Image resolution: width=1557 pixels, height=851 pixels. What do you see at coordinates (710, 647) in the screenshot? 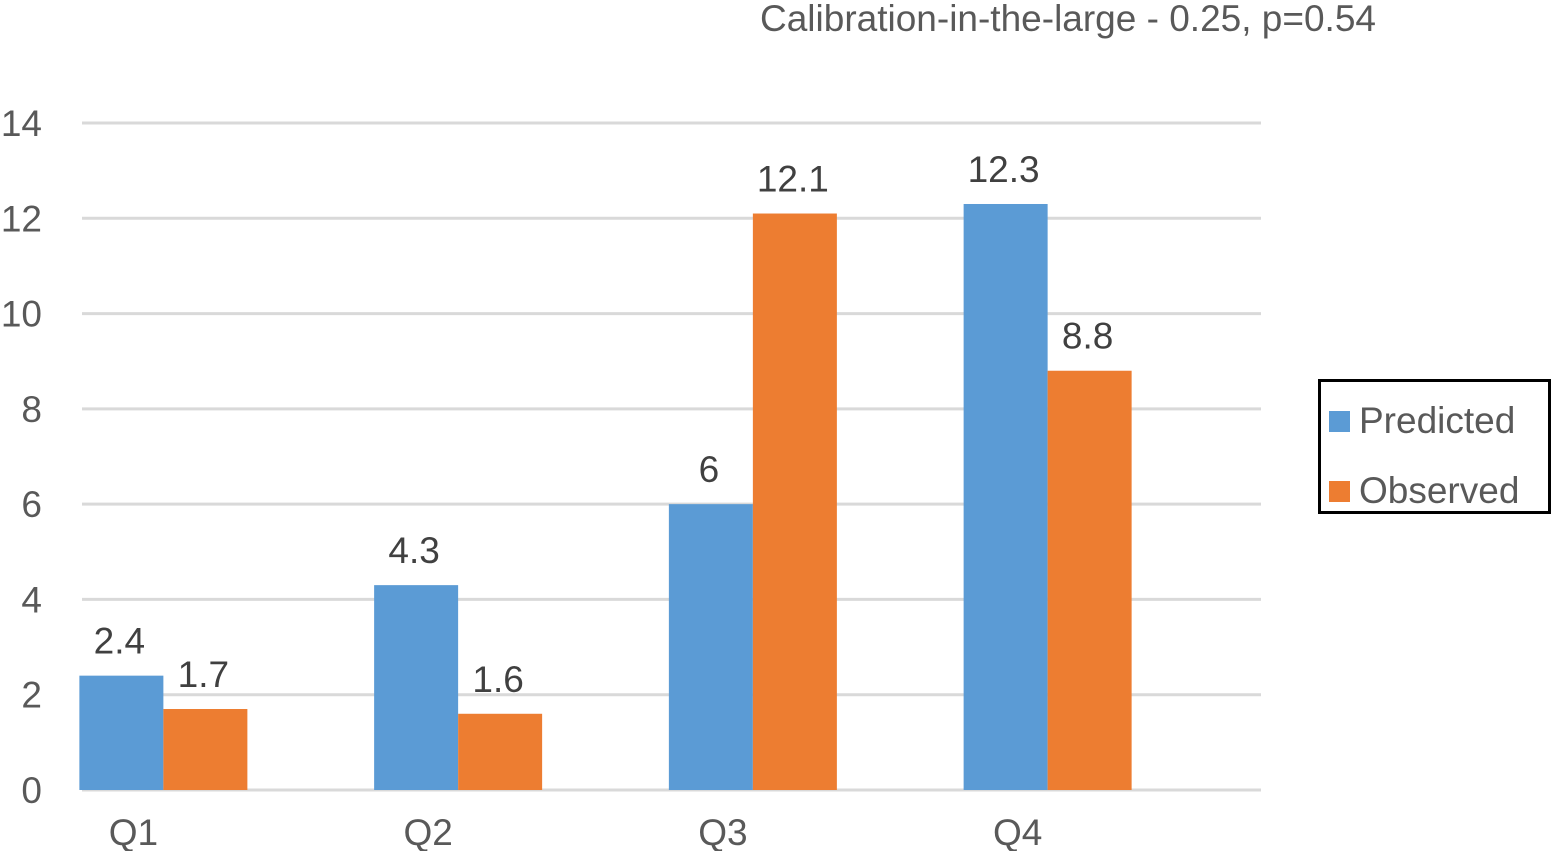
I see `bar-predicted-Q3` at bounding box center [710, 647].